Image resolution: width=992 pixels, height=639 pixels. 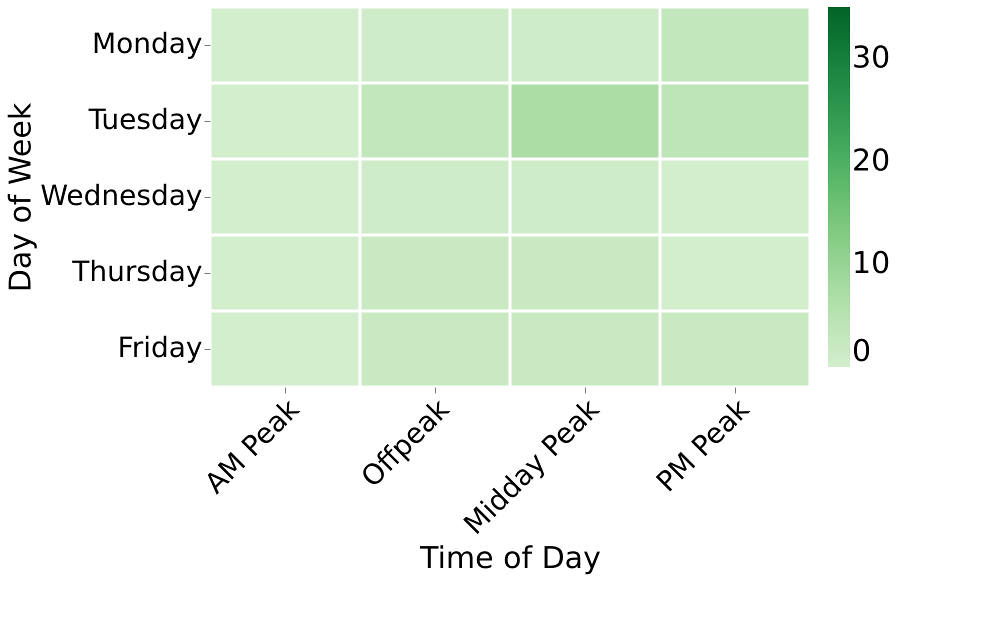 I want to click on color-bar-label: 20, so click(x=871, y=160).